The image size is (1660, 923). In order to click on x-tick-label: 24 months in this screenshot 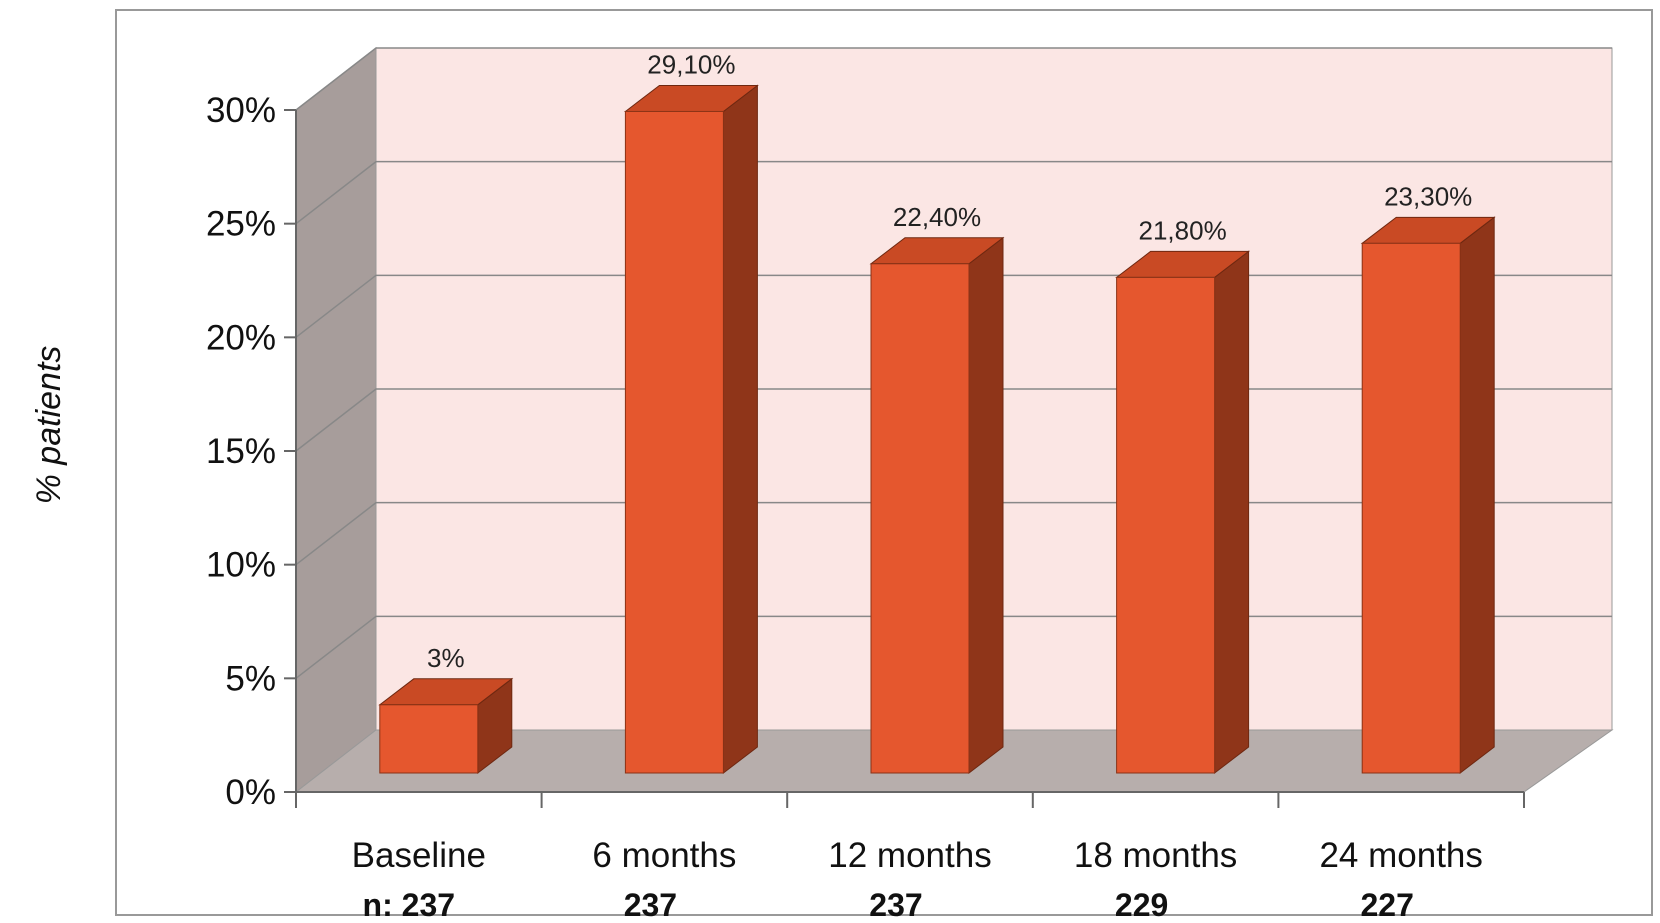, I will do `click(1400, 855)`.